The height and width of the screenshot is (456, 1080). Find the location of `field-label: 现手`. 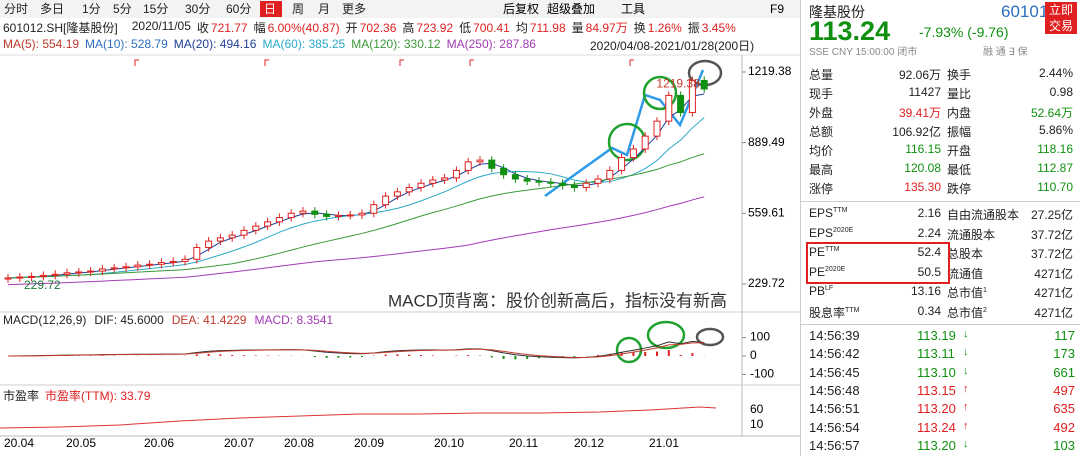

field-label: 现手 is located at coordinates (821, 94).